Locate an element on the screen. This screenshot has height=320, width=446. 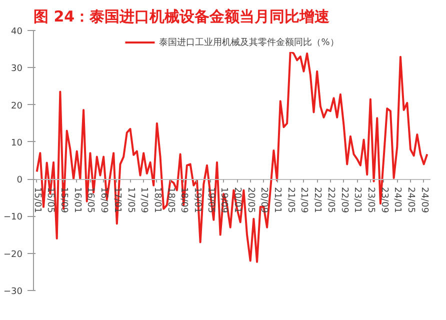
x-tick-label: 20/05 is located at coordinates (250, 200).